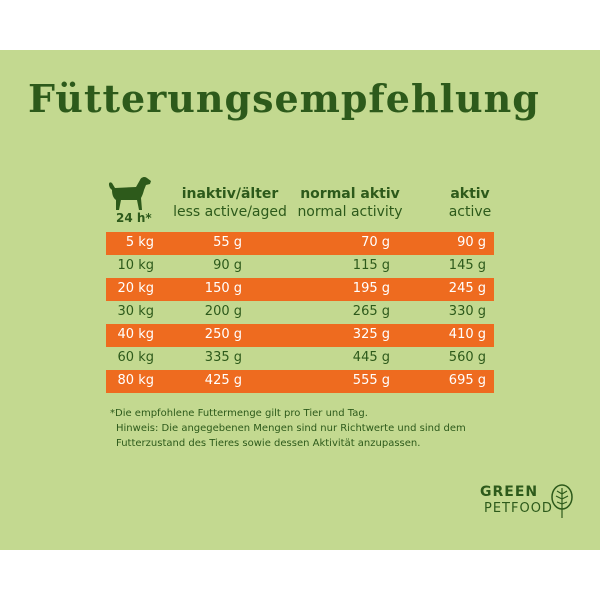  Describe the element at coordinates (135, 357) in the screenshot. I see `weight-cell: 60 kg` at that location.